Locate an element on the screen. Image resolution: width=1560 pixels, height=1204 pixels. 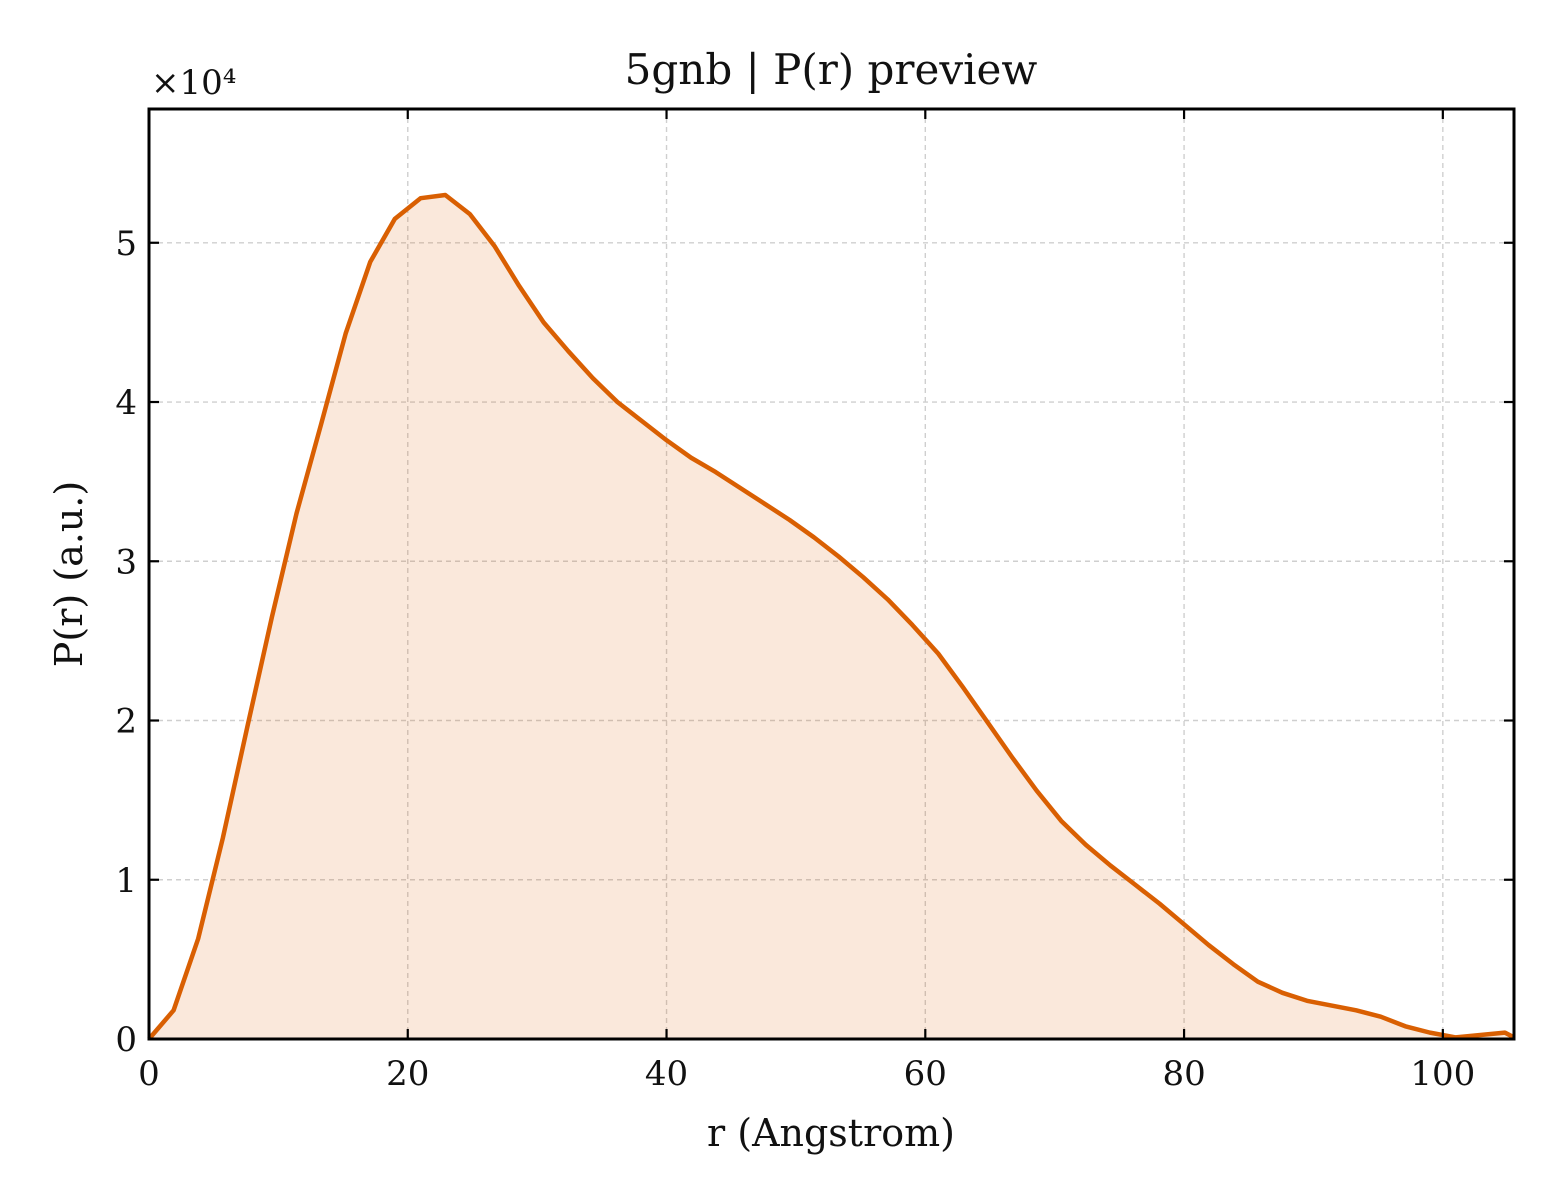
x-tick-label: 20 is located at coordinates (407, 1074).